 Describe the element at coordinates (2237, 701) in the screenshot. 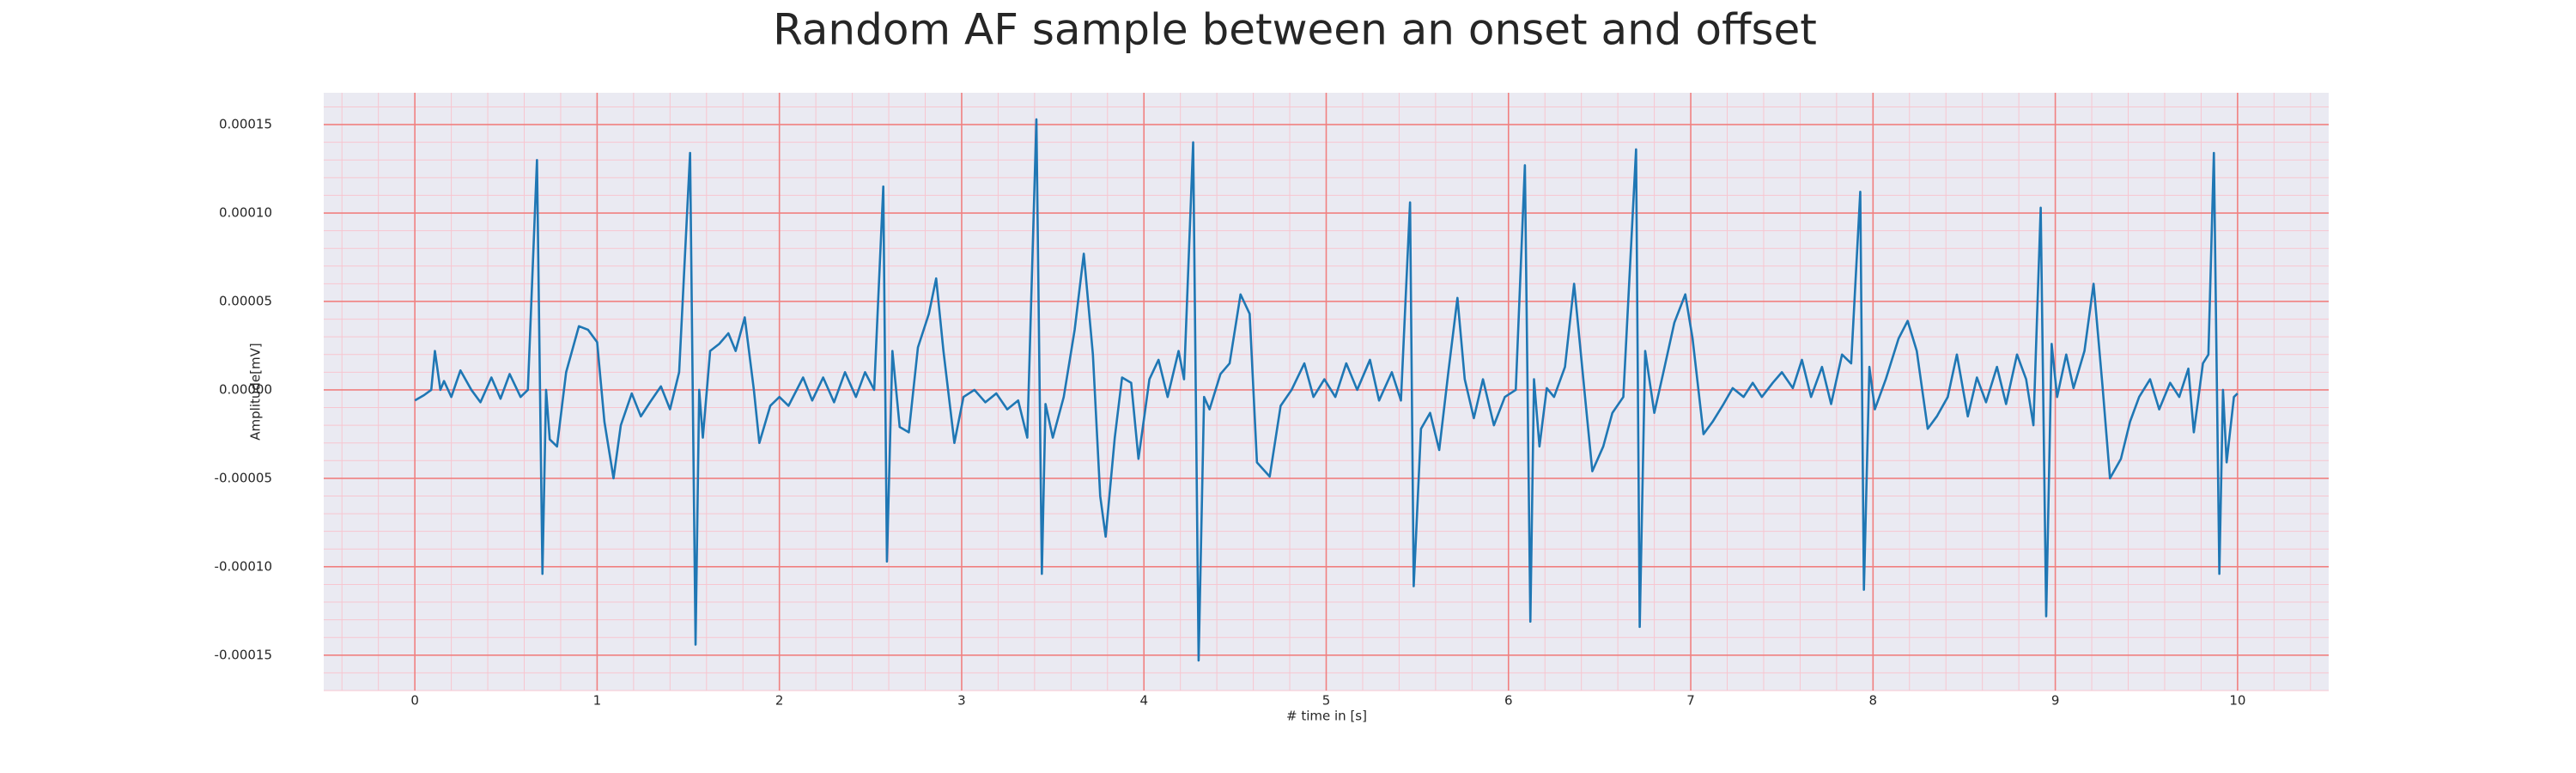

I see `x-tick-label: 10` at that location.